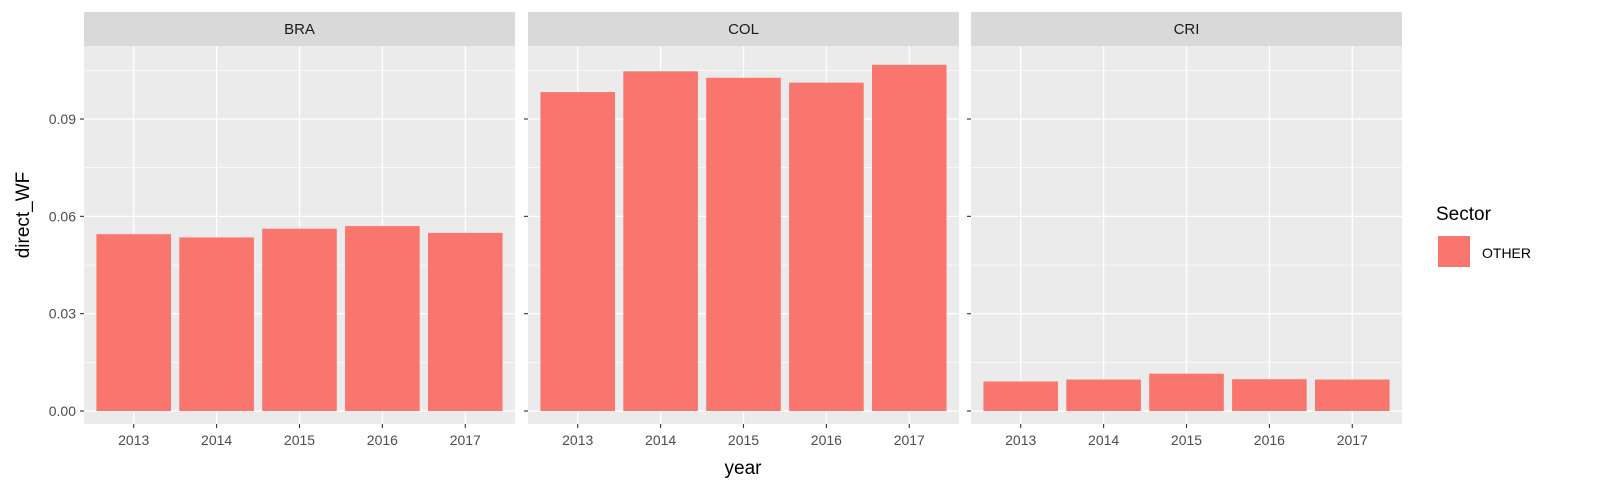  What do you see at coordinates (578, 252) in the screenshot?
I see `bar-col-2013` at bounding box center [578, 252].